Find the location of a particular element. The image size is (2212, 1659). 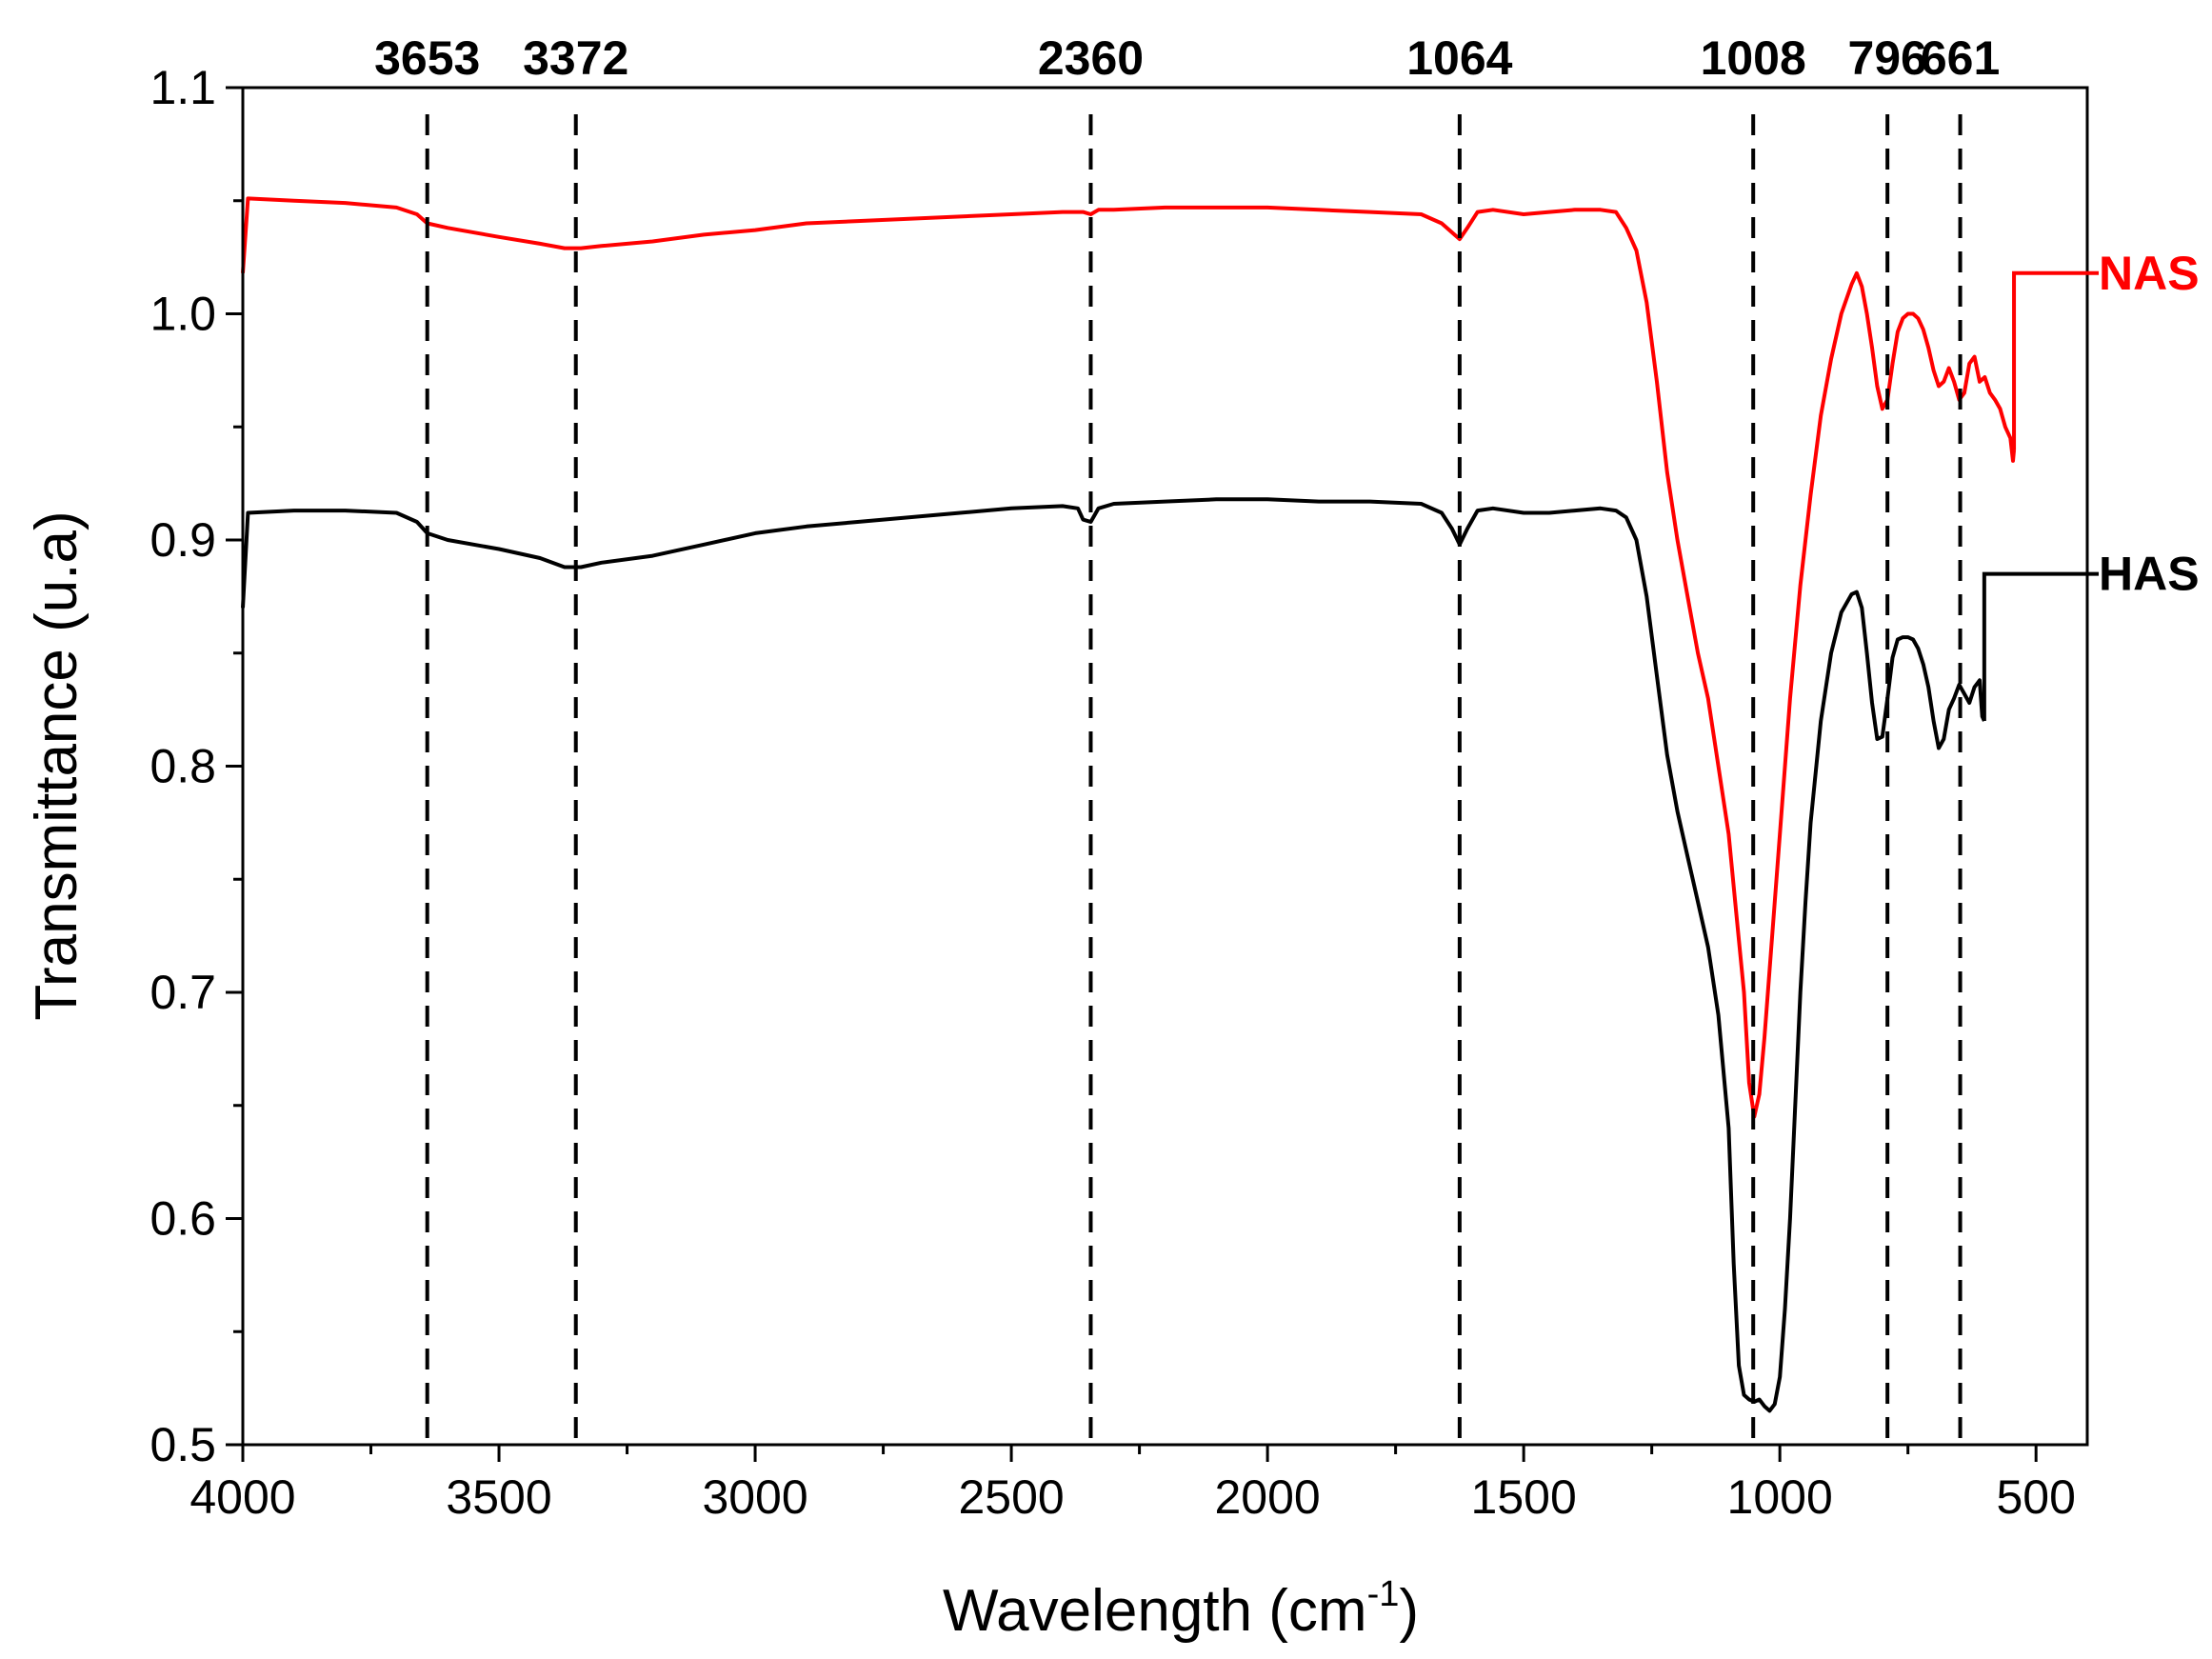

y-tick-label: 0.7 is located at coordinates (182, 992).